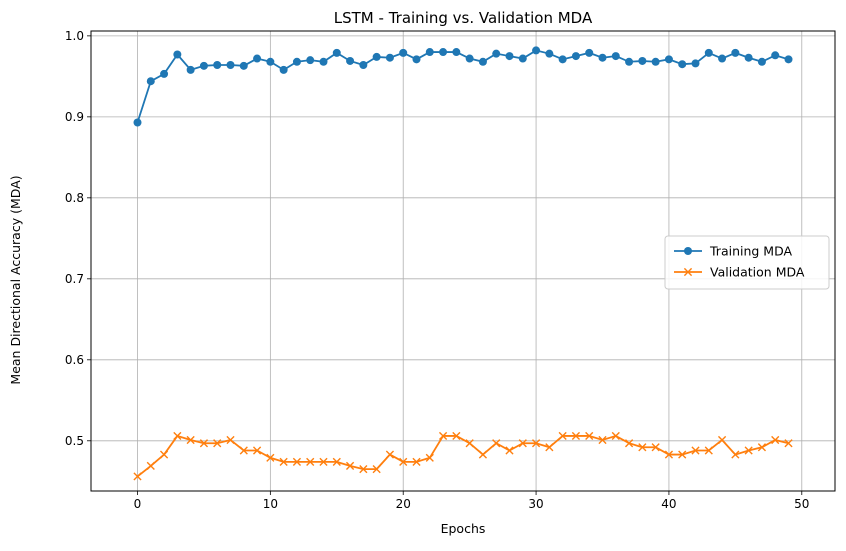  I want to click on x-tick-label: 50, so click(801, 504).